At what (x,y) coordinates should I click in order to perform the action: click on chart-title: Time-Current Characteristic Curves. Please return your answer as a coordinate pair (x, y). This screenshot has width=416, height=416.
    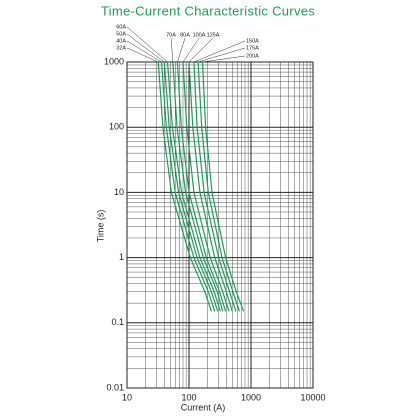
    Looking at the image, I should click on (208, 10).